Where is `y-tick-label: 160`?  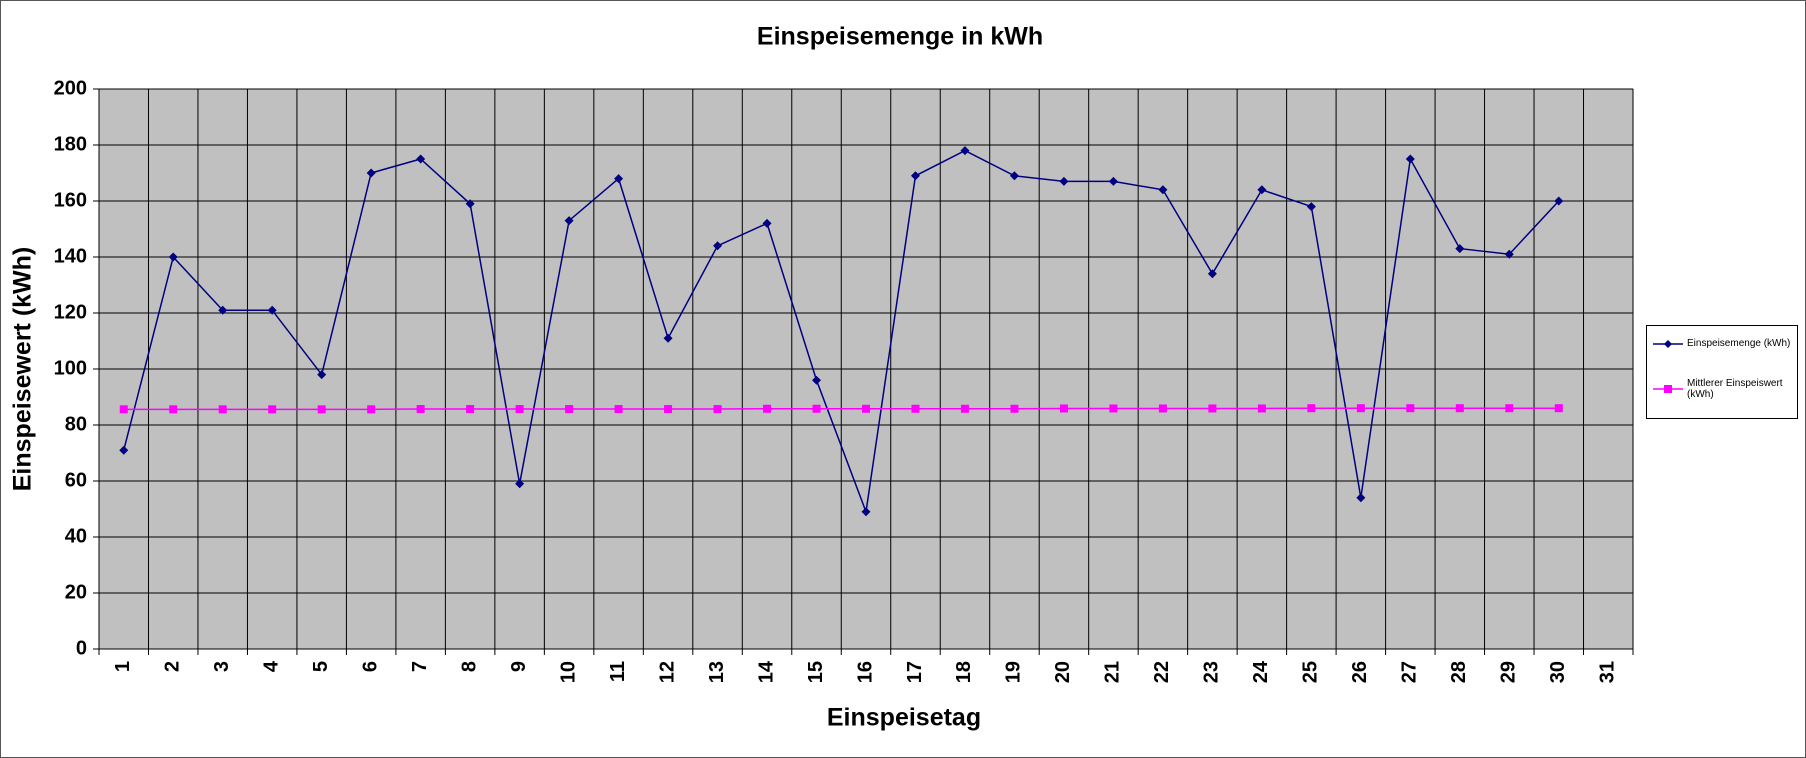
y-tick-label: 160 is located at coordinates (70, 200).